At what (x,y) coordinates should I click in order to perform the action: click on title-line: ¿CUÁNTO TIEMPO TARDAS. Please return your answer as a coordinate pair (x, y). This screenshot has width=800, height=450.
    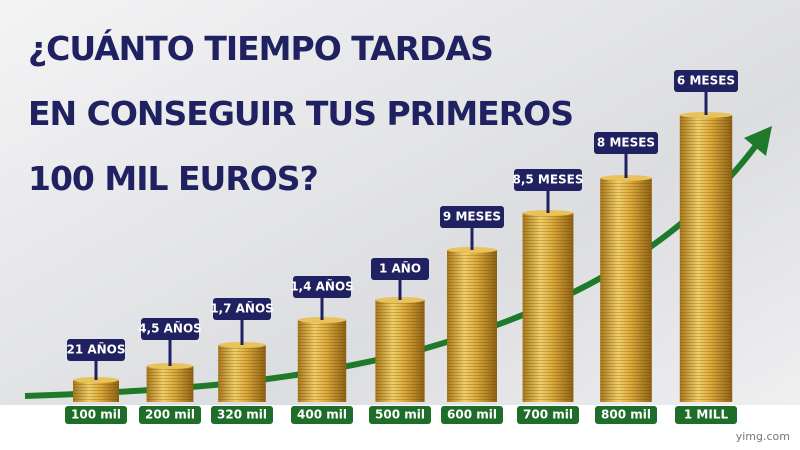
    Looking at the image, I should click on (260, 48).